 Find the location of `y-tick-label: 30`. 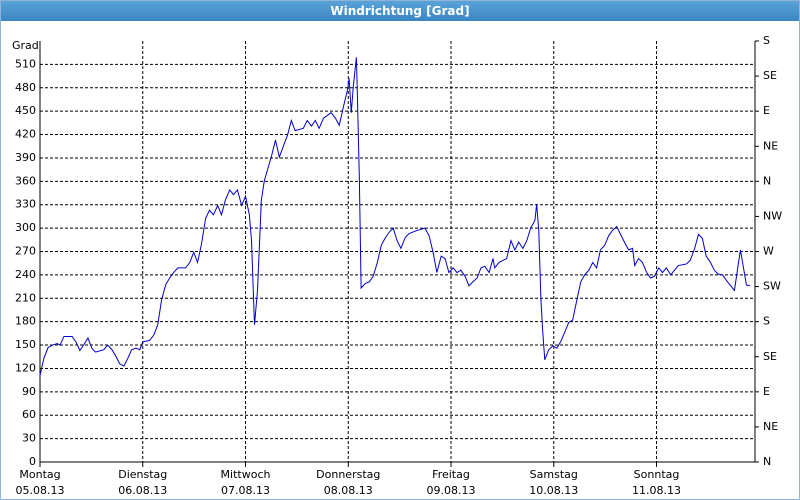

y-tick-label: 30 is located at coordinates (29, 438).